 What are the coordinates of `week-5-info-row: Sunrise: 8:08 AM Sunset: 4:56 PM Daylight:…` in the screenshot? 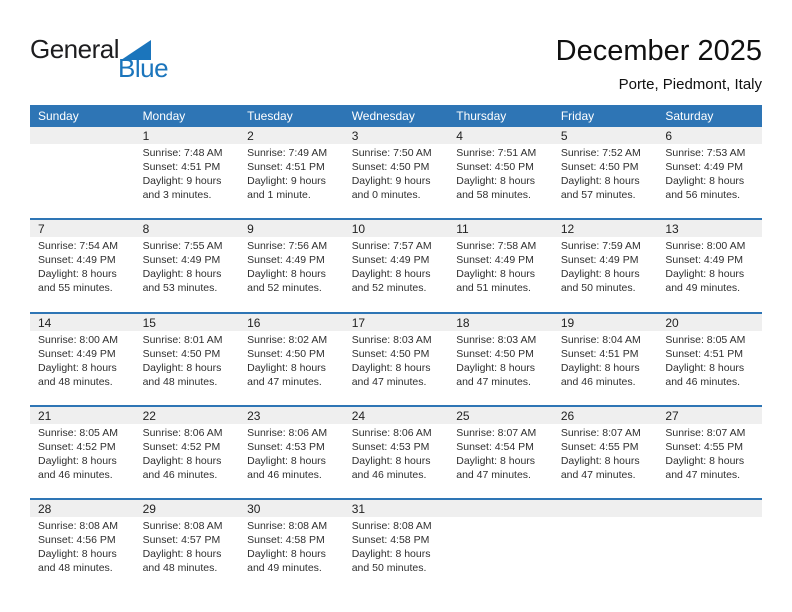 It's located at (396, 554).